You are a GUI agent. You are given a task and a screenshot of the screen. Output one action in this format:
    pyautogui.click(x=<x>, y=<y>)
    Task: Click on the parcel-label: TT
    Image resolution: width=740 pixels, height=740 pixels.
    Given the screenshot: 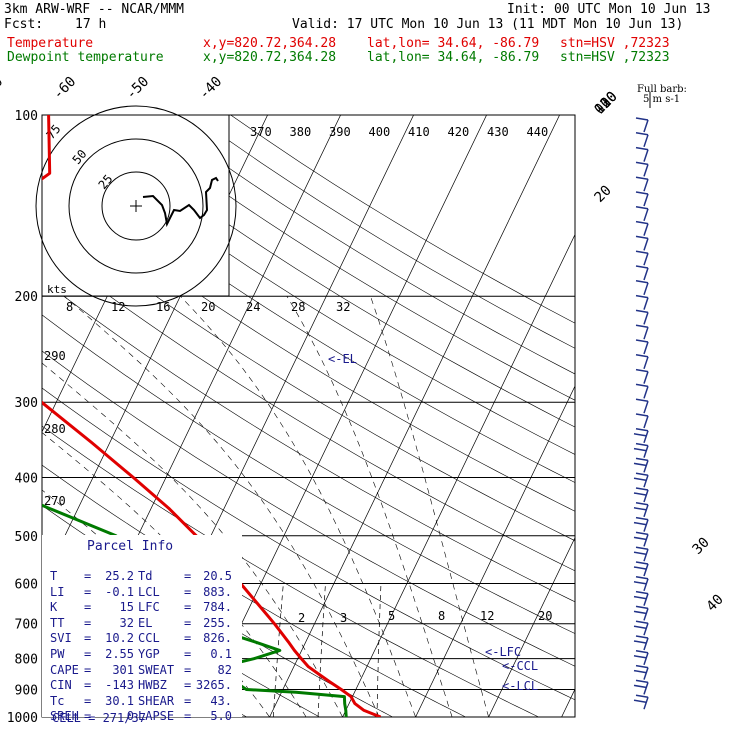 What is the action you would take?
    pyautogui.click(x=57, y=622)
    